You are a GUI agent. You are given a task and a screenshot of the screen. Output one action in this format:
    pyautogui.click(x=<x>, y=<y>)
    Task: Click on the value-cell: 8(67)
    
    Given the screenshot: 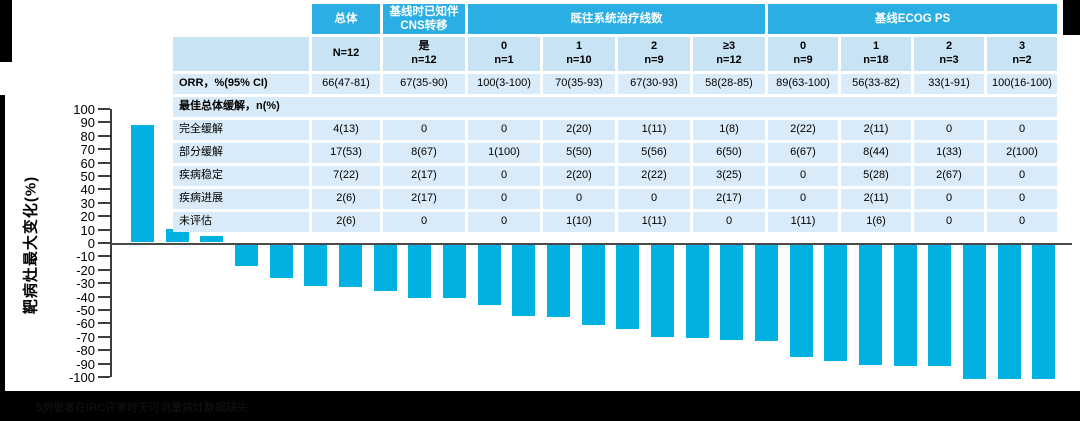 What is the action you would take?
    pyautogui.click(x=424, y=153)
    